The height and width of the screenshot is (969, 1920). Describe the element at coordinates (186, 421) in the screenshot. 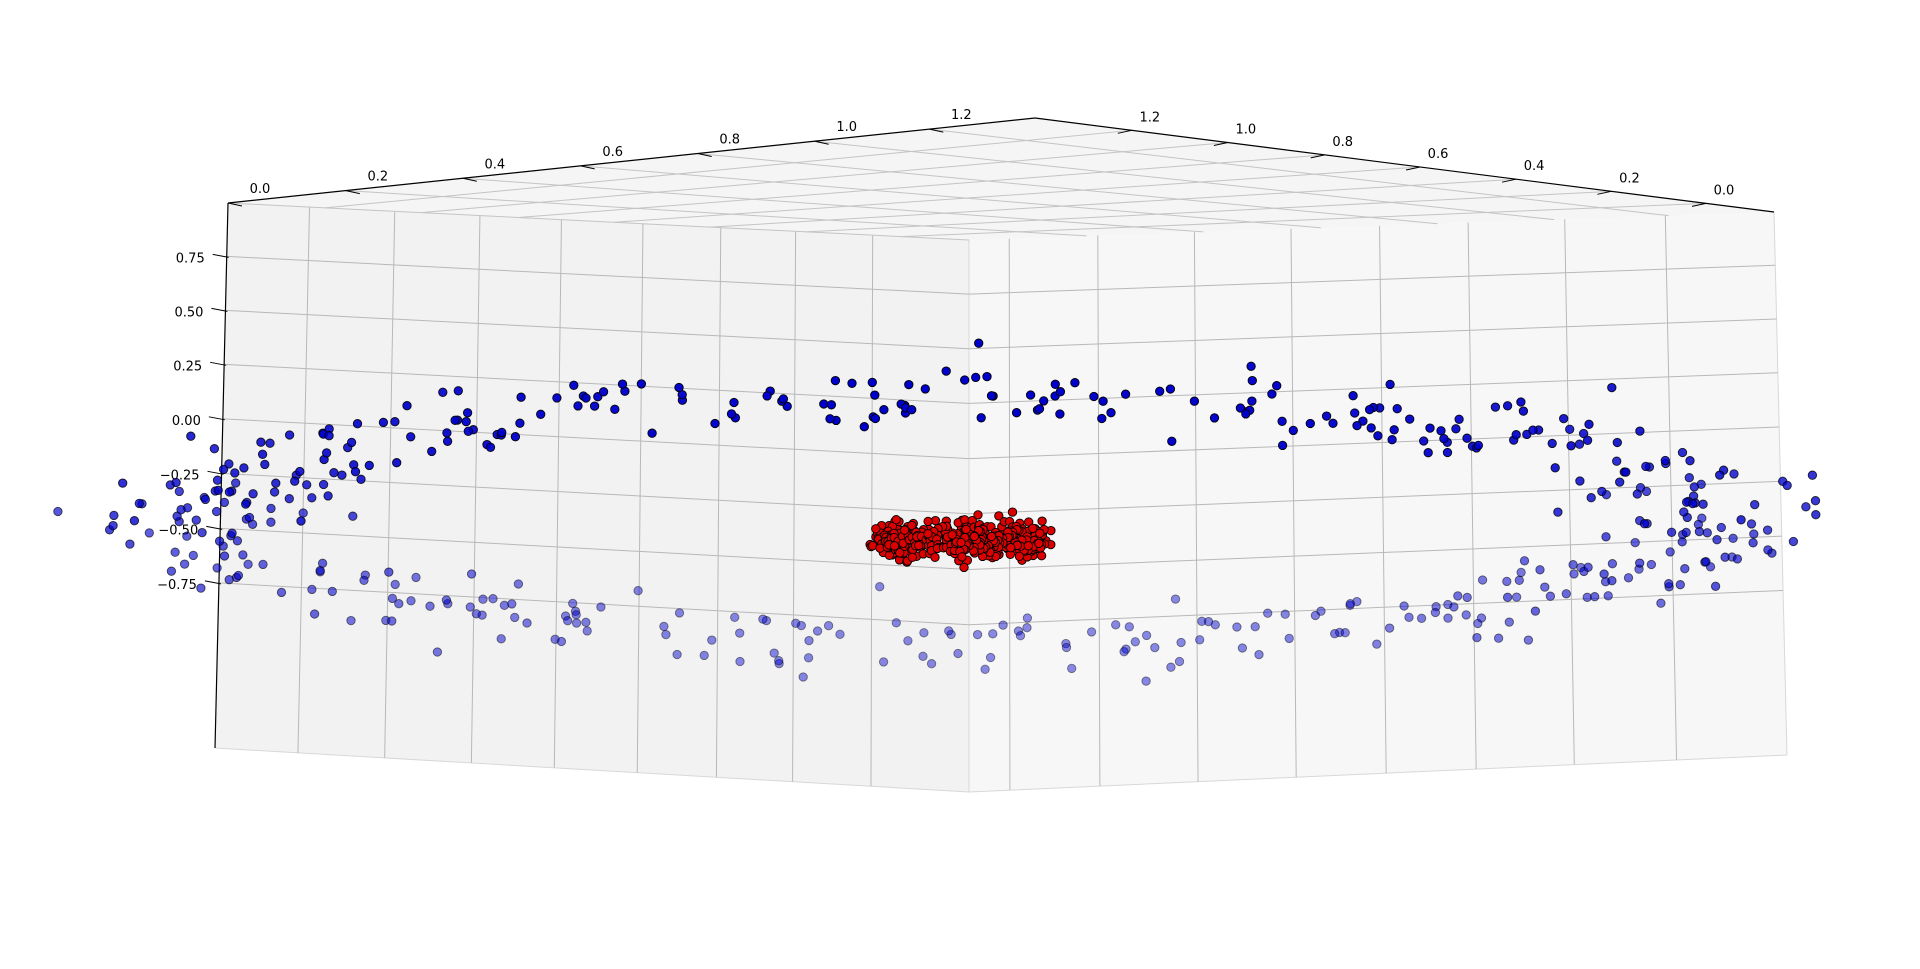

I see `z-tick-label: 0.00` at that location.